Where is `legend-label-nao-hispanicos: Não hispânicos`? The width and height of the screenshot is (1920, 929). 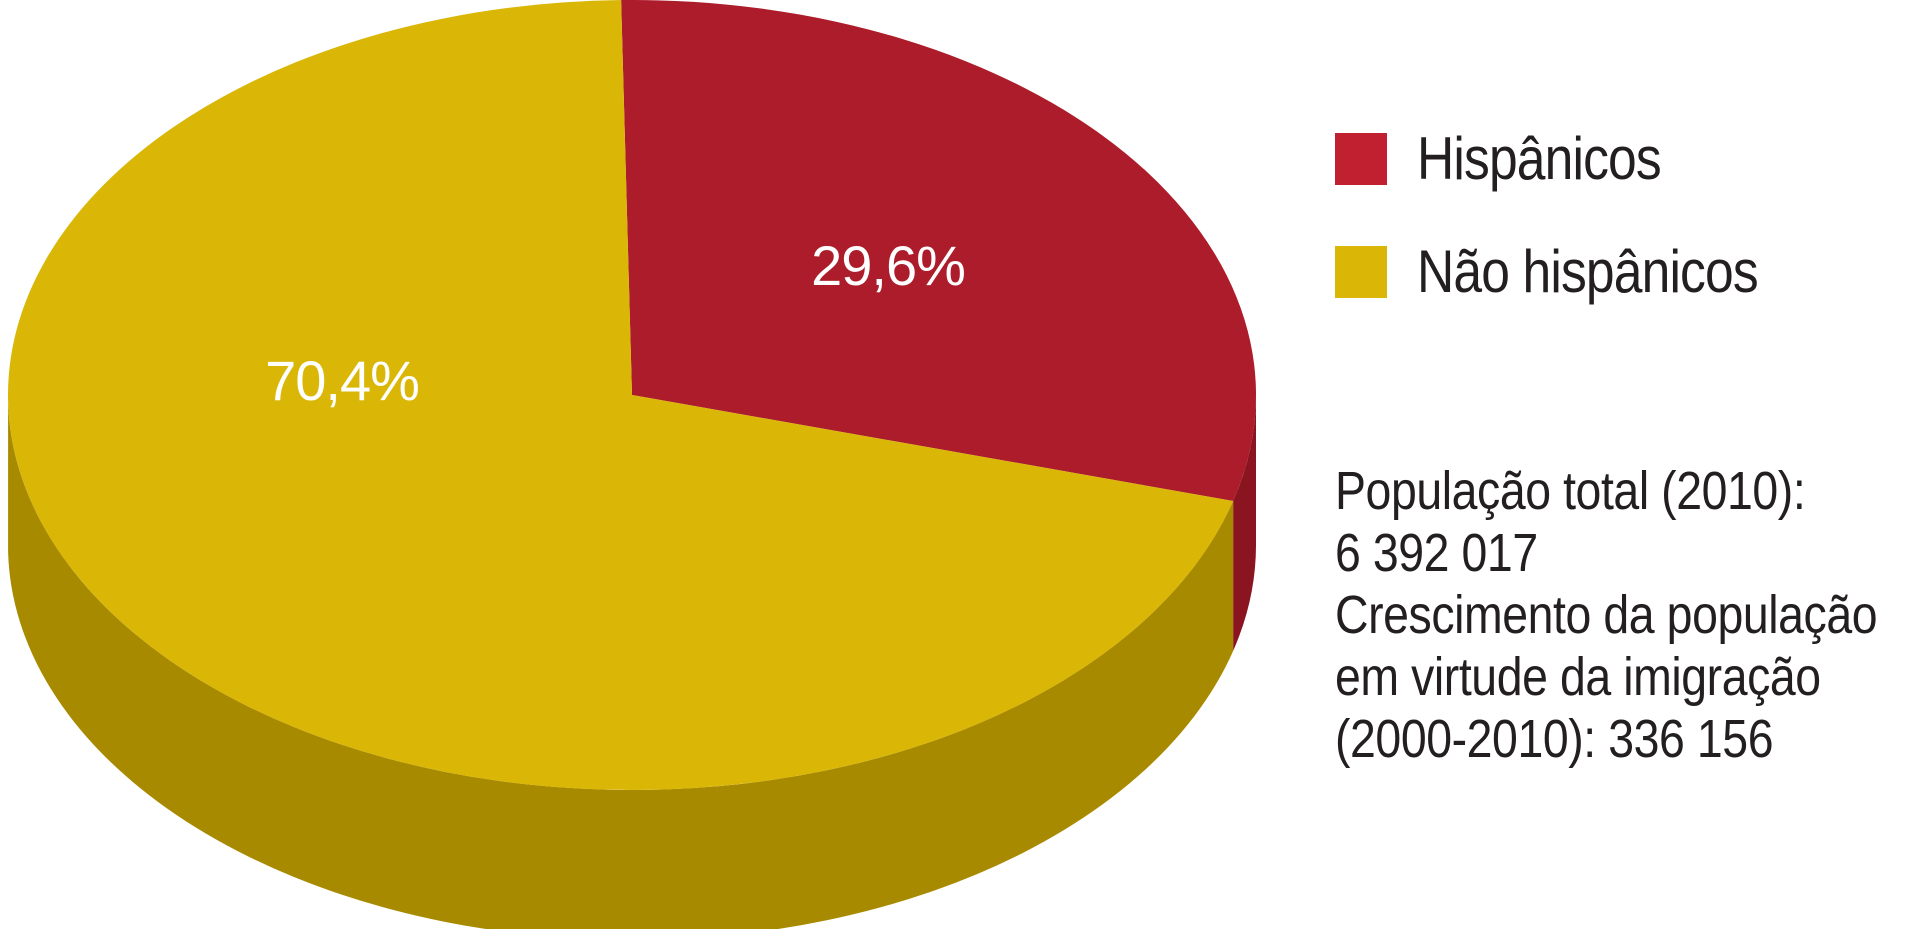 legend-label-nao-hispanicos: Não hispânicos is located at coordinates (1588, 271).